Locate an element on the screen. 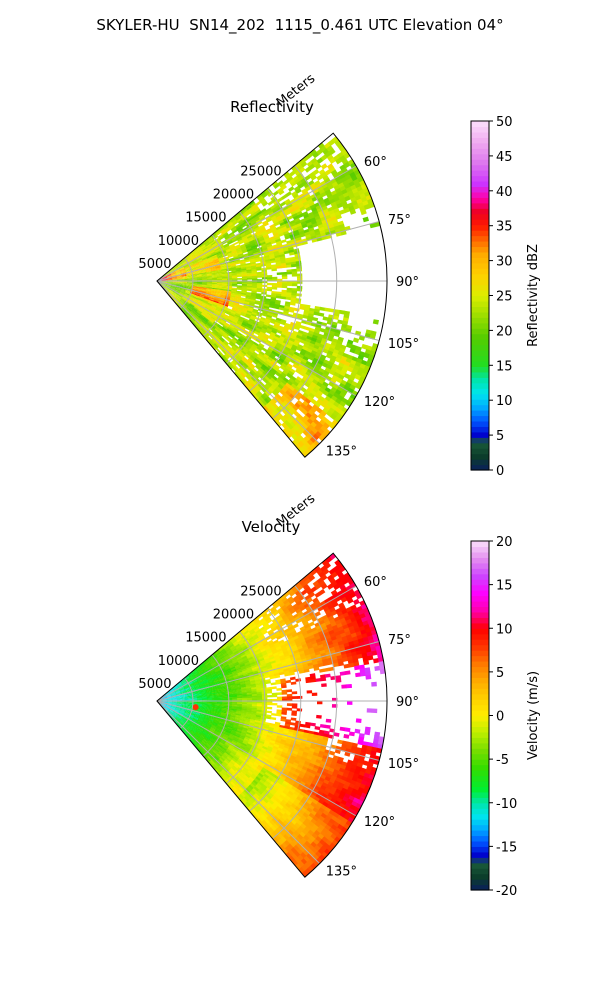 Image resolution: width=600 pixels, height=1000 pixels. azimuth-tick-label: 75° is located at coordinates (399, 220).